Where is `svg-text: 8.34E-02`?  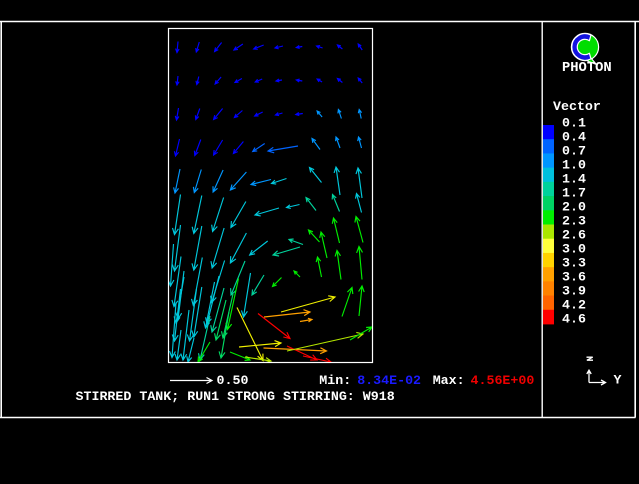
svg-text: 8.34E-02 is located at coordinates (389, 380).